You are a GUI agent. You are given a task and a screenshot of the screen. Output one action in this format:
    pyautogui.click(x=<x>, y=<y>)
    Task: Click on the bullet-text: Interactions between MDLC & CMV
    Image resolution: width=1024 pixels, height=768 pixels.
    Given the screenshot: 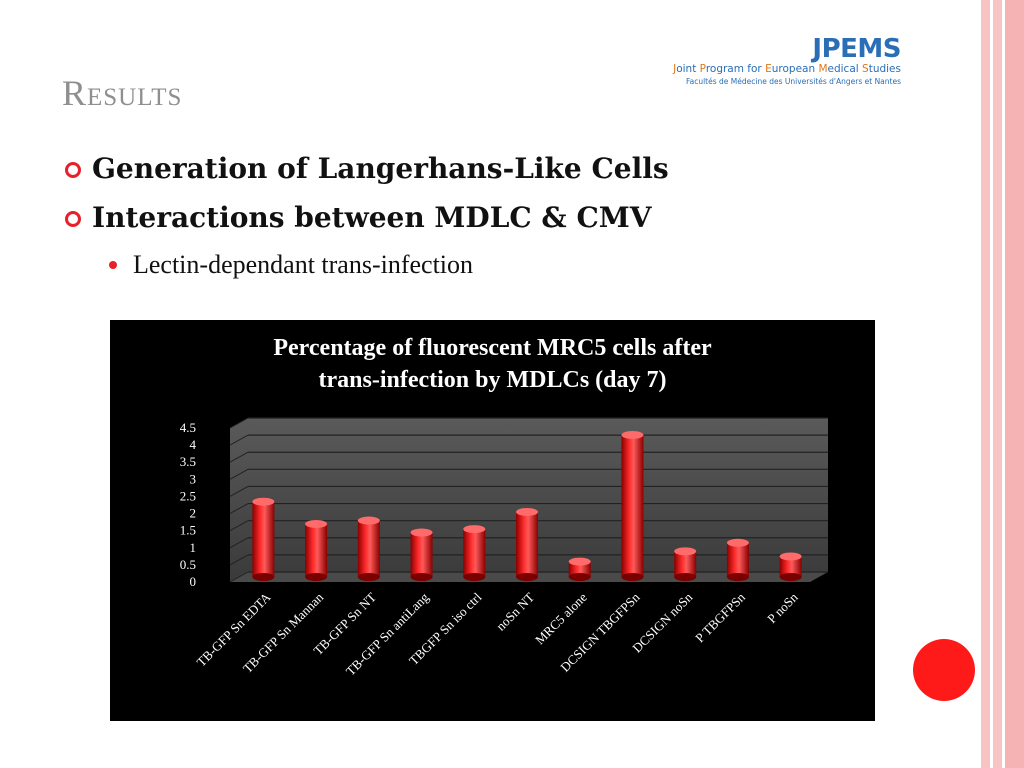 What is the action you would take?
    pyautogui.click(x=372, y=217)
    